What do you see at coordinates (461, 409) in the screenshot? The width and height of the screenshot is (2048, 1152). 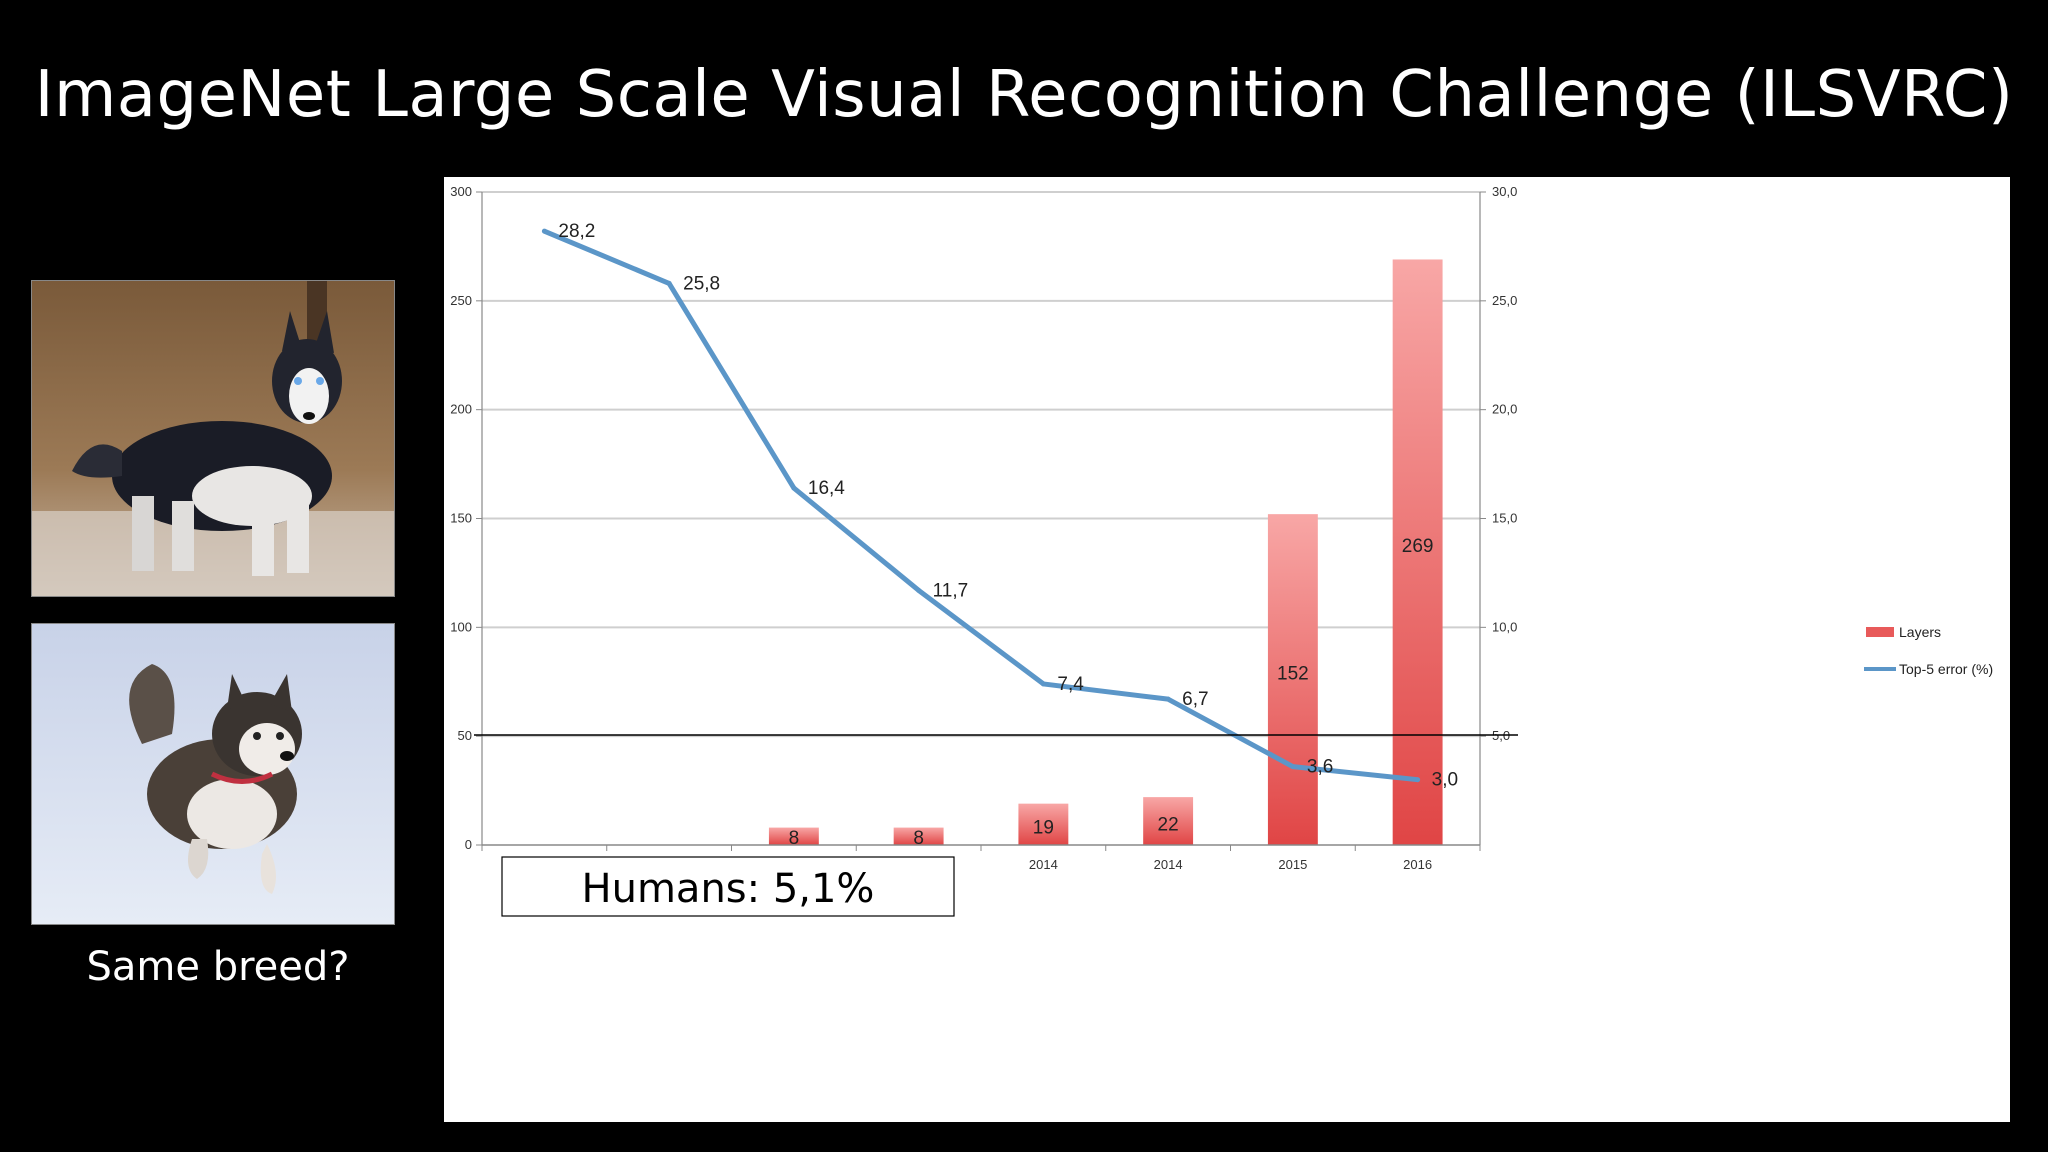 I see `left-tick-label: 200` at bounding box center [461, 409].